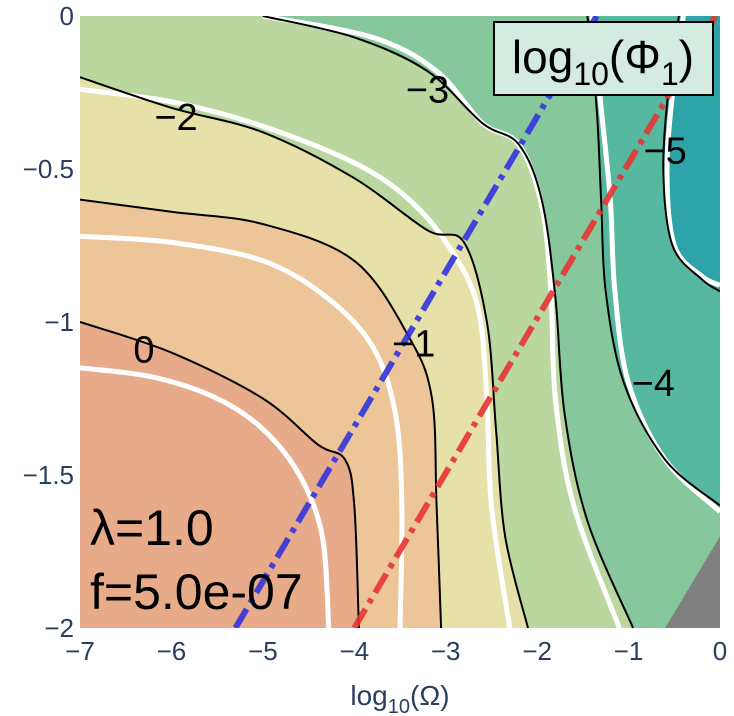 Image resolution: width=734 pixels, height=716 pixels. I want to click on contour-label--4: −4, so click(653, 384).